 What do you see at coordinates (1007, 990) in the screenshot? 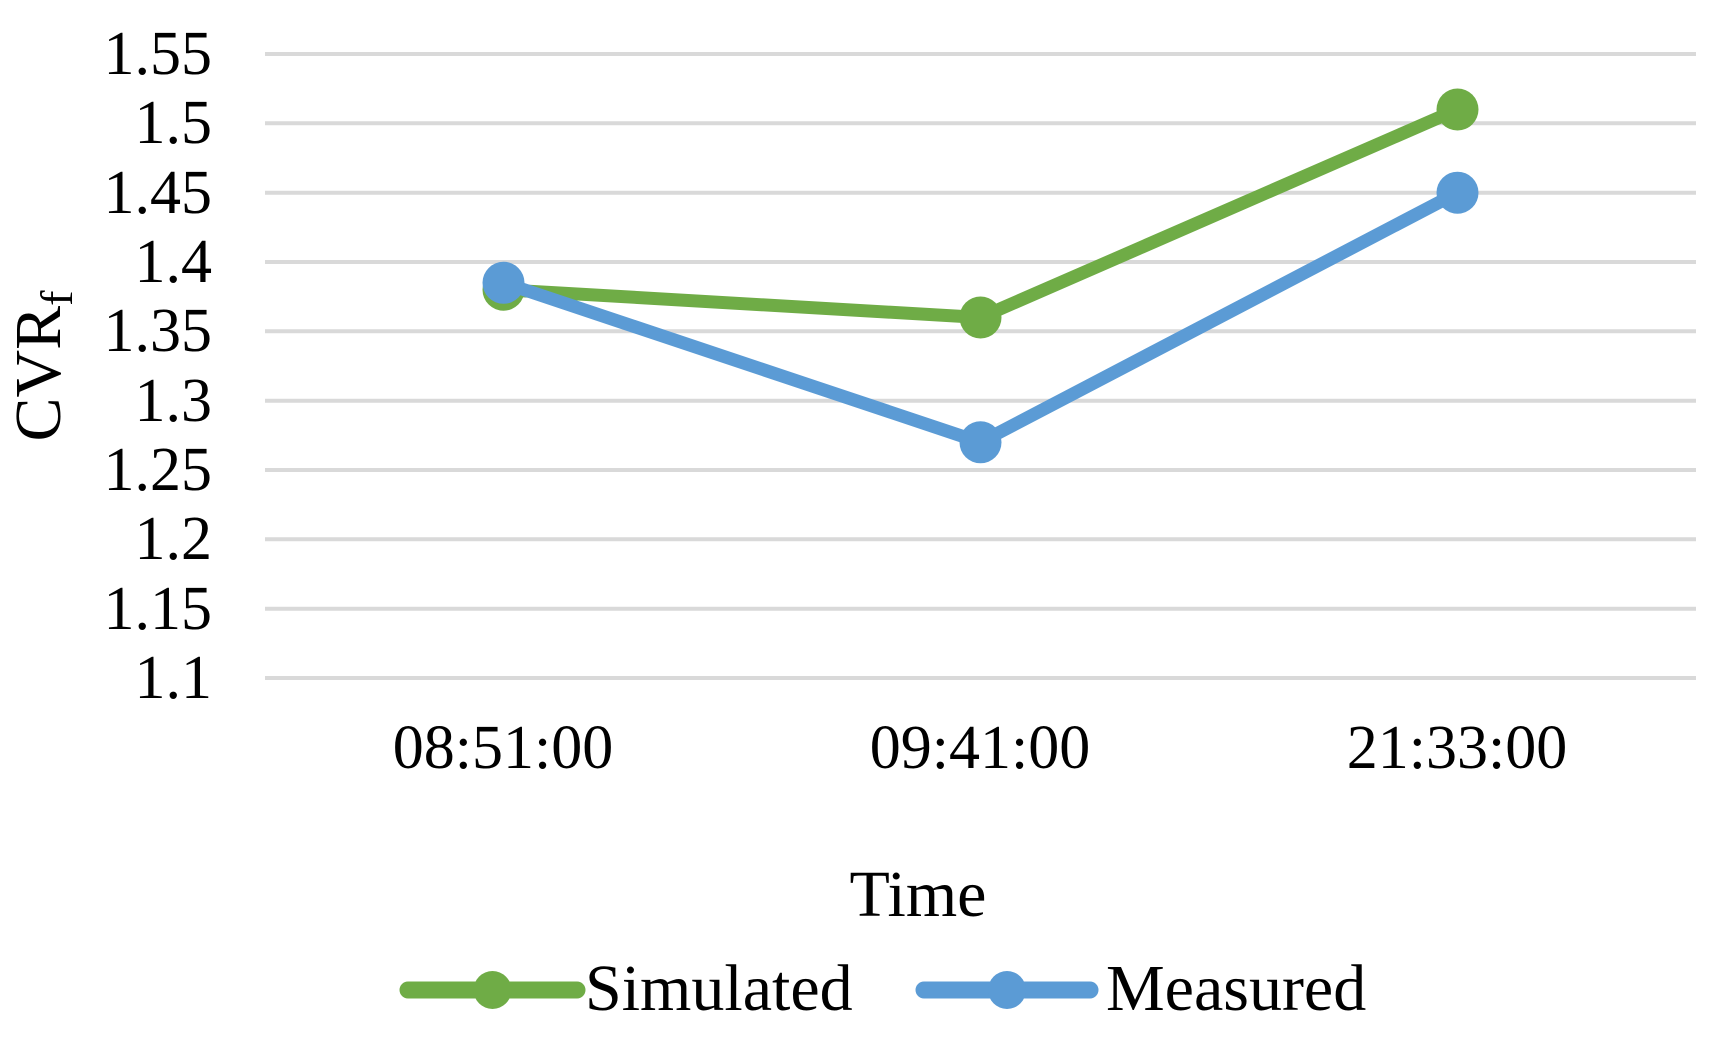
I see `legend-marker-measured` at bounding box center [1007, 990].